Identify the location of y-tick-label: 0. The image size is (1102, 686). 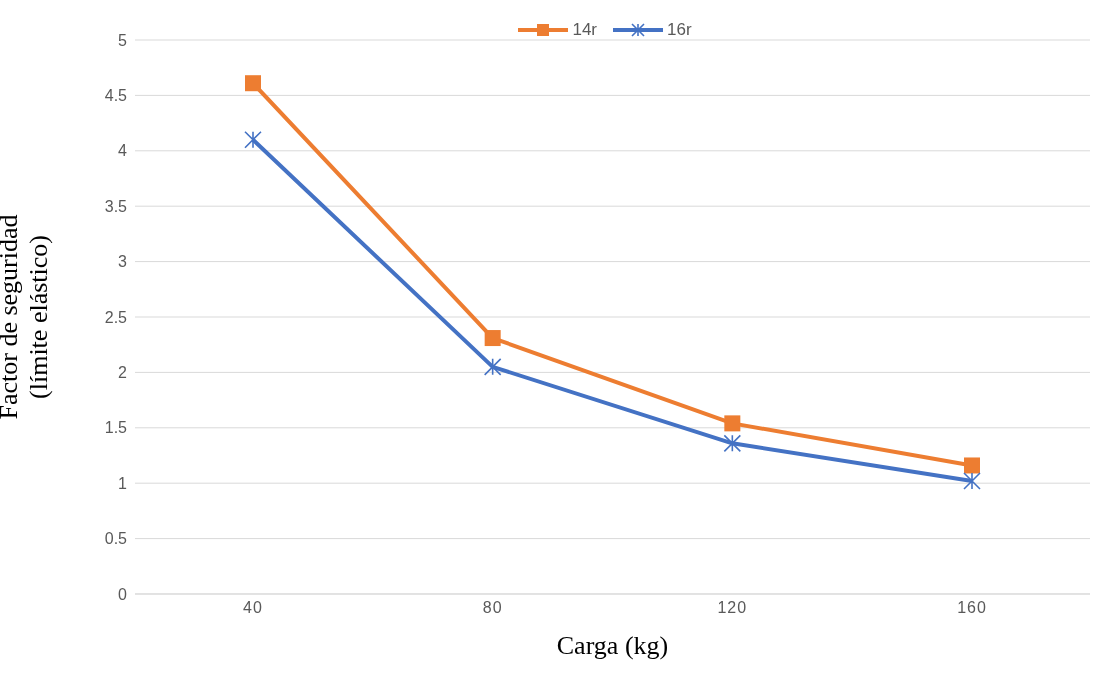
(123, 594).